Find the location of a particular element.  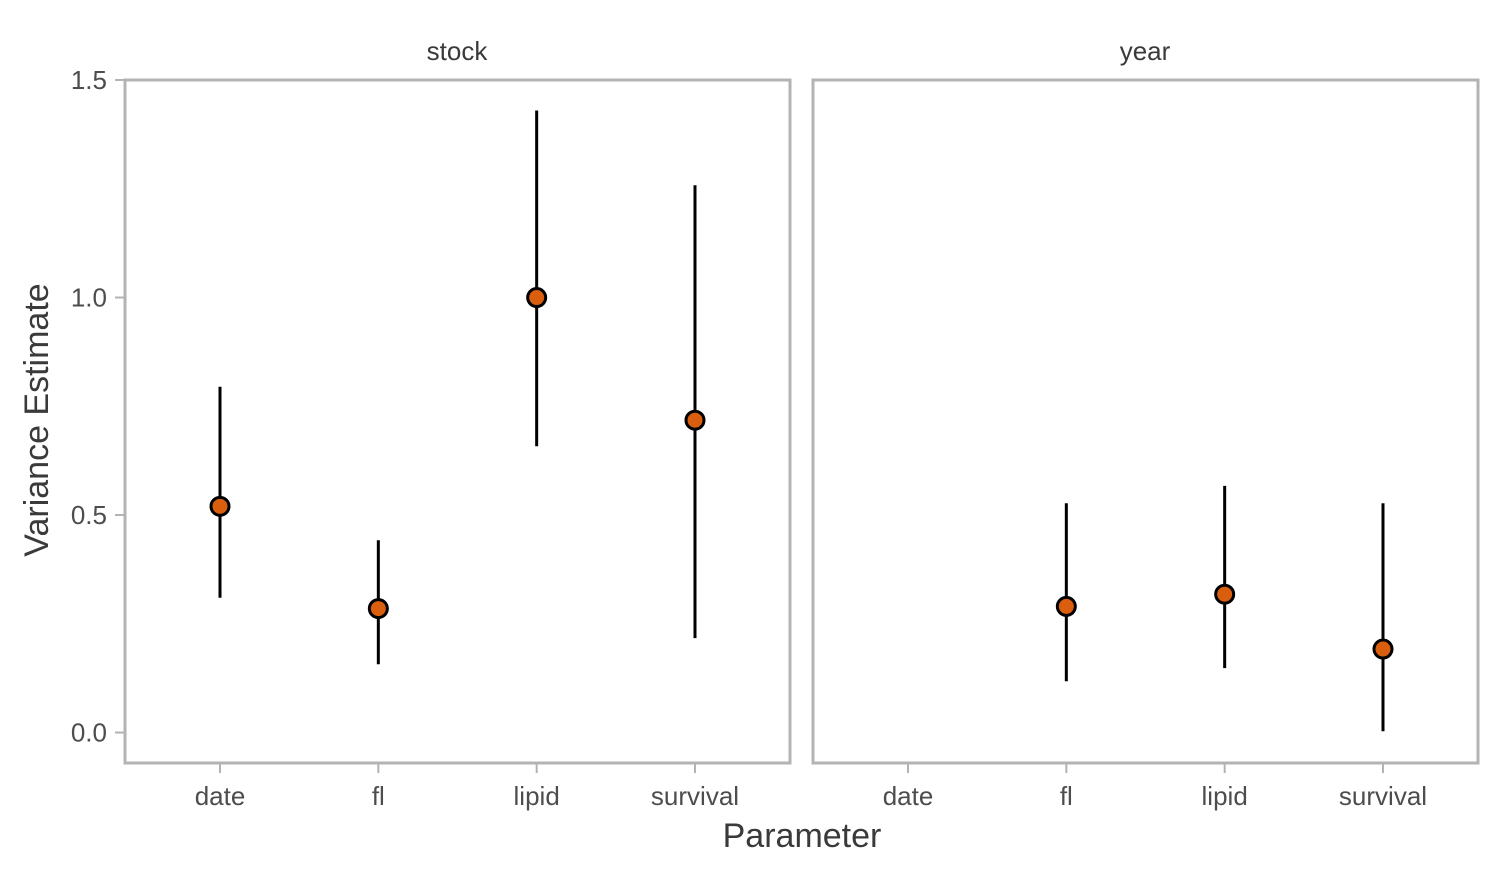

x-axis: date fl lipid survival date fl lipid survival is located at coordinates (811, 787).